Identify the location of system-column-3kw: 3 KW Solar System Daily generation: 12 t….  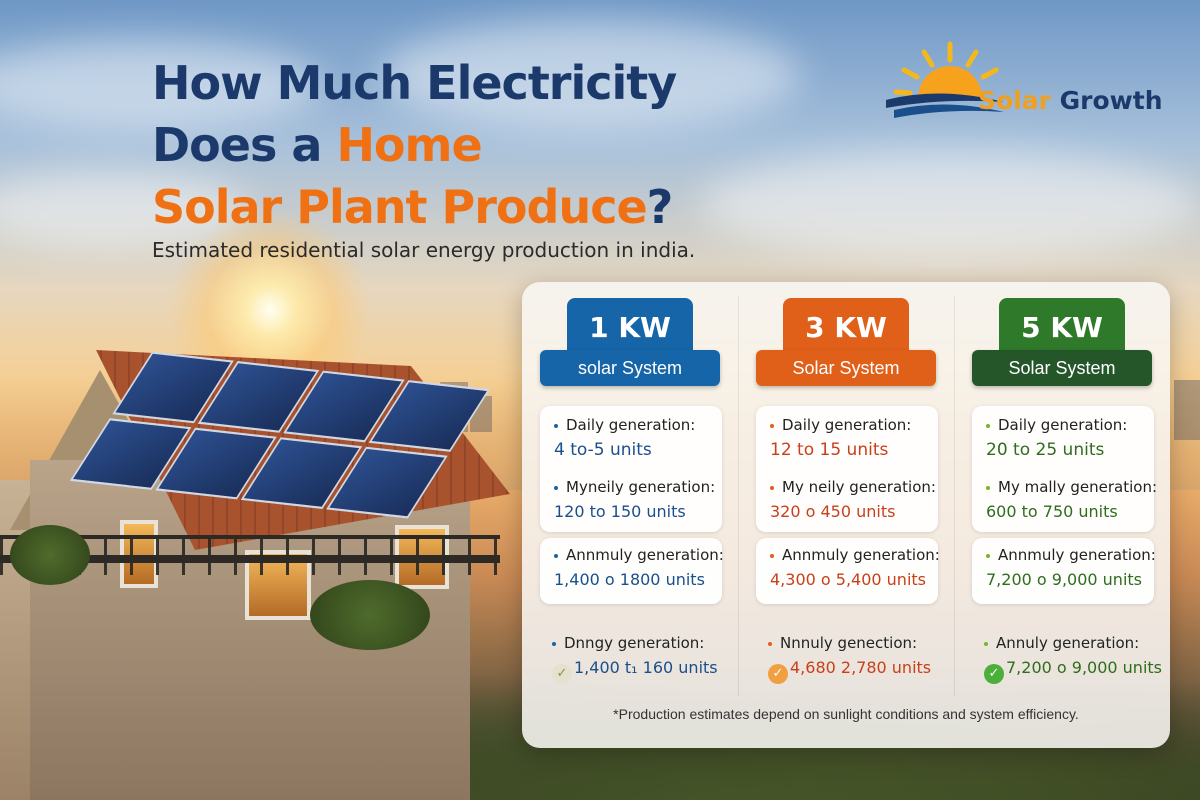
(846, 497).